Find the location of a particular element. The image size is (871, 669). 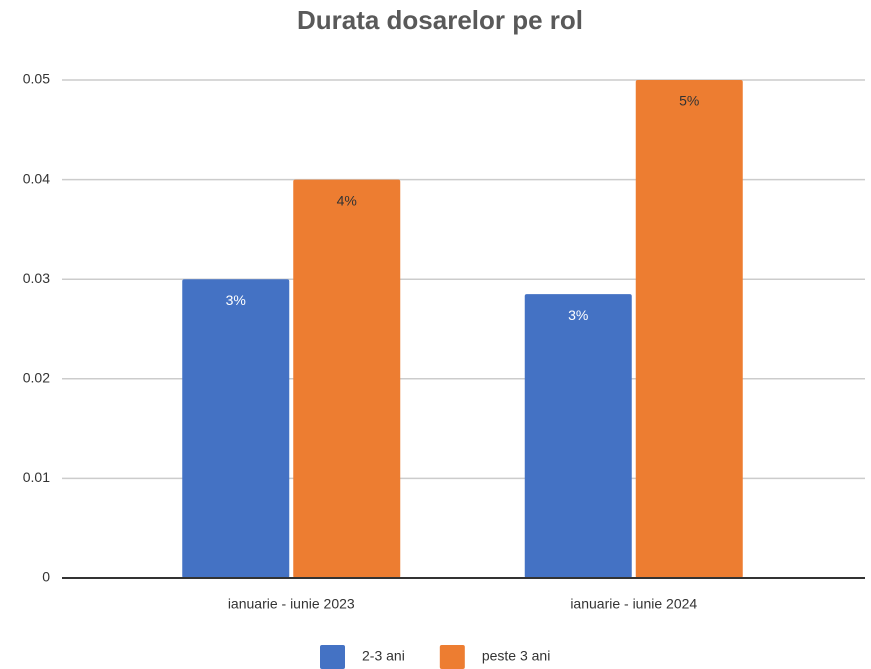

y-tick-label: 0.03 is located at coordinates (36, 278).